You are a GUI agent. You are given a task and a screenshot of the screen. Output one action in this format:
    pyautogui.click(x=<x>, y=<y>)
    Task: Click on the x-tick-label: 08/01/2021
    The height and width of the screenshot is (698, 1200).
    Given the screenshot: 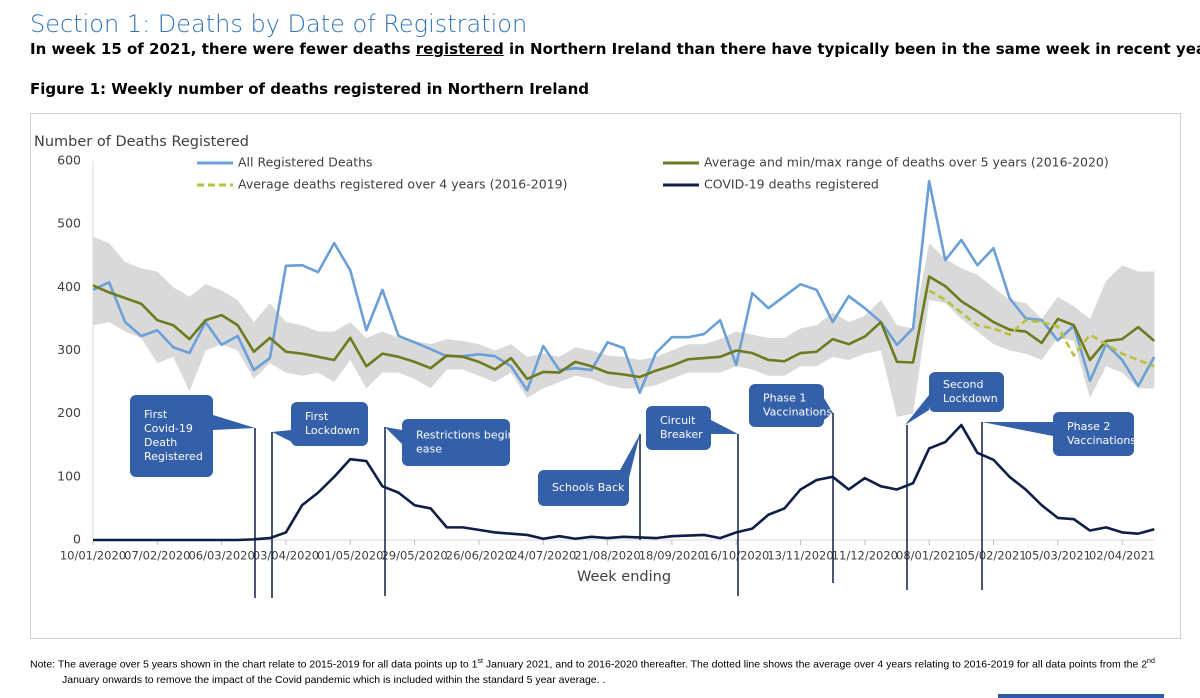 What is the action you would take?
    pyautogui.click(x=929, y=556)
    